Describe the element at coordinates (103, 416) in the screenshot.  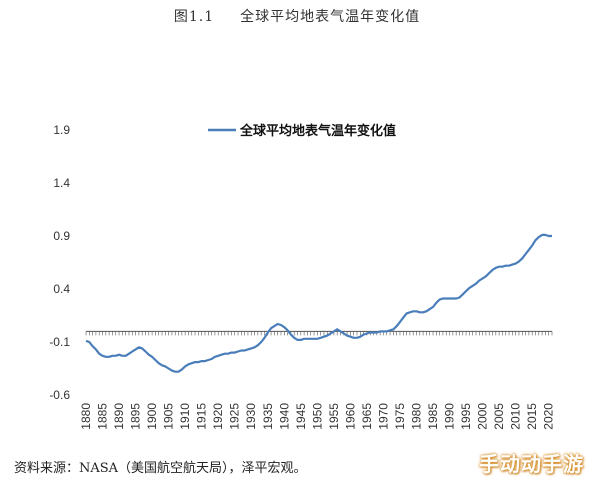
I see `x-tick-label: 1885` at that location.